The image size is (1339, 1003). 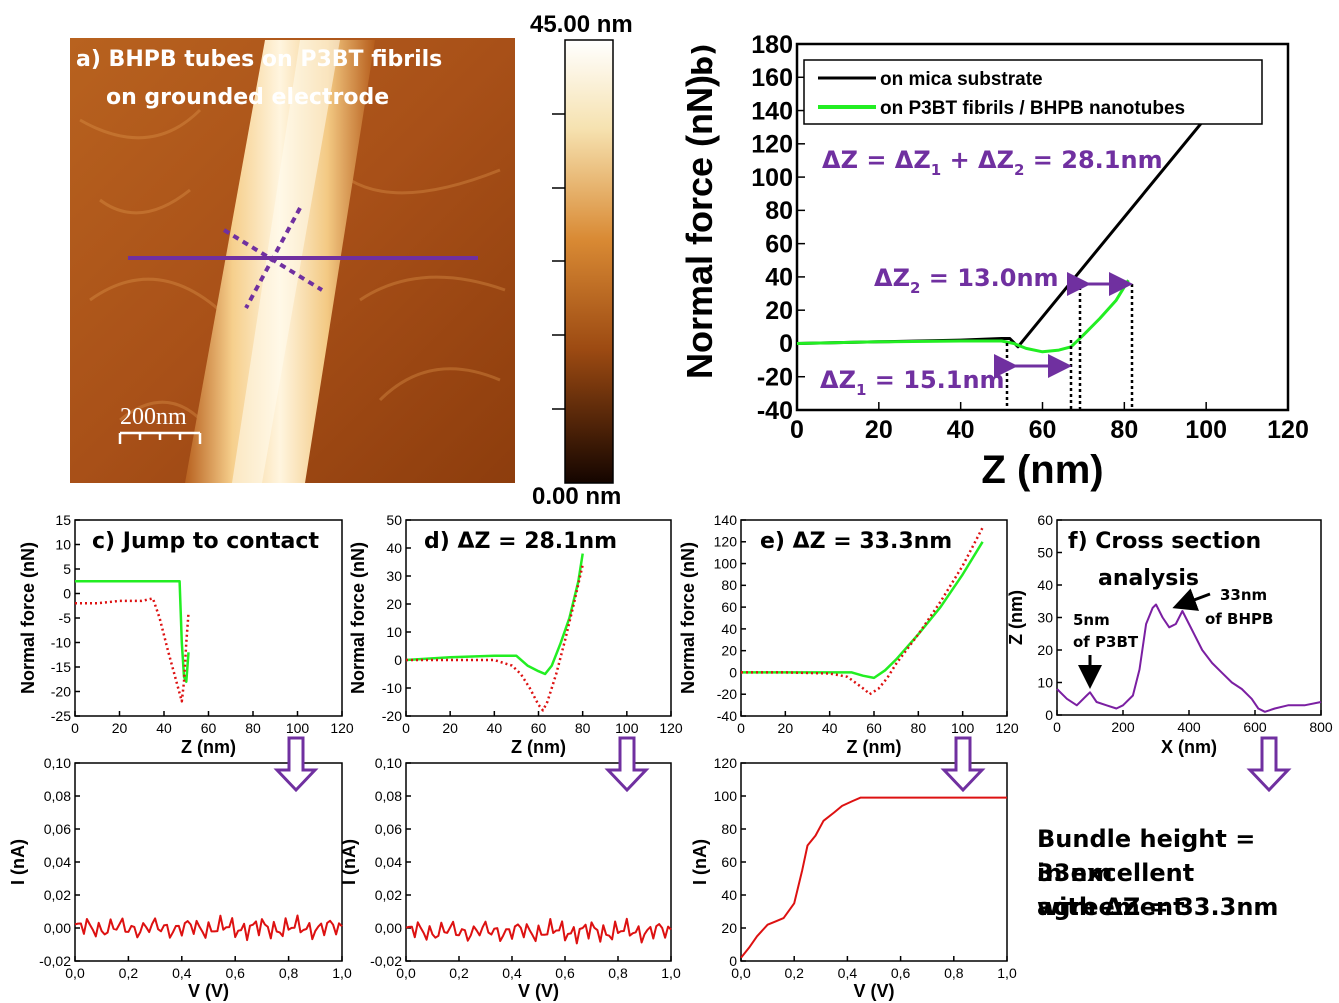 What do you see at coordinates (65, 618) in the screenshot?
I see `y-tick-label: -5` at bounding box center [65, 618].